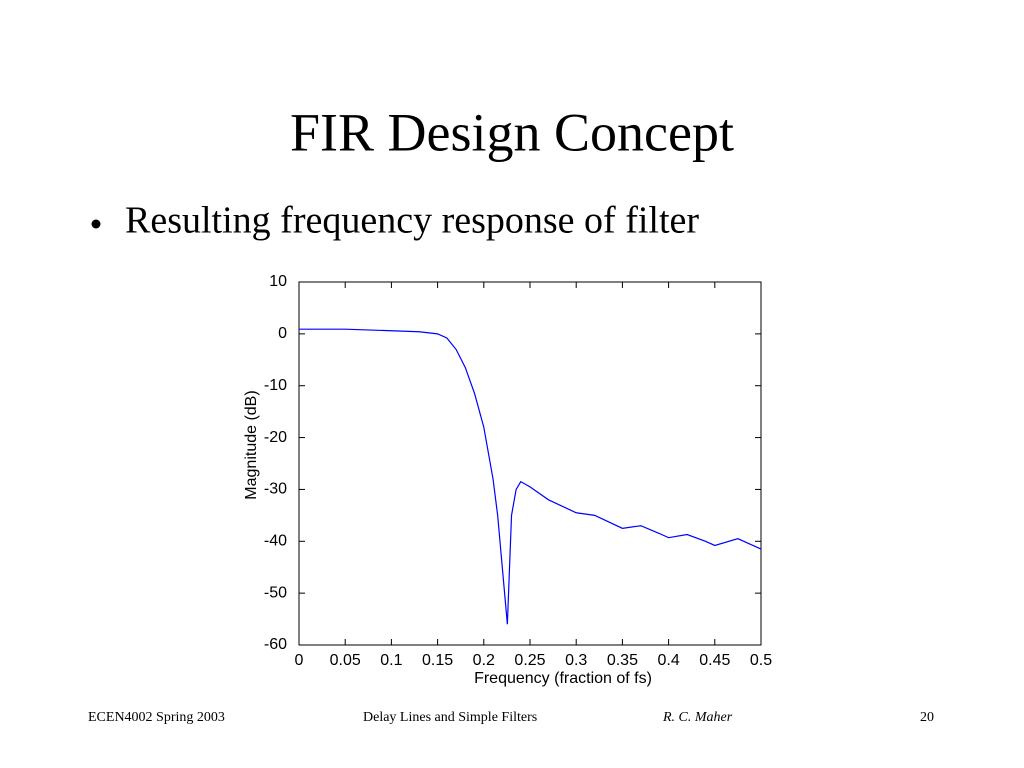  What do you see at coordinates (282, 333) in the screenshot?
I see `y-tick-label: 0` at bounding box center [282, 333].